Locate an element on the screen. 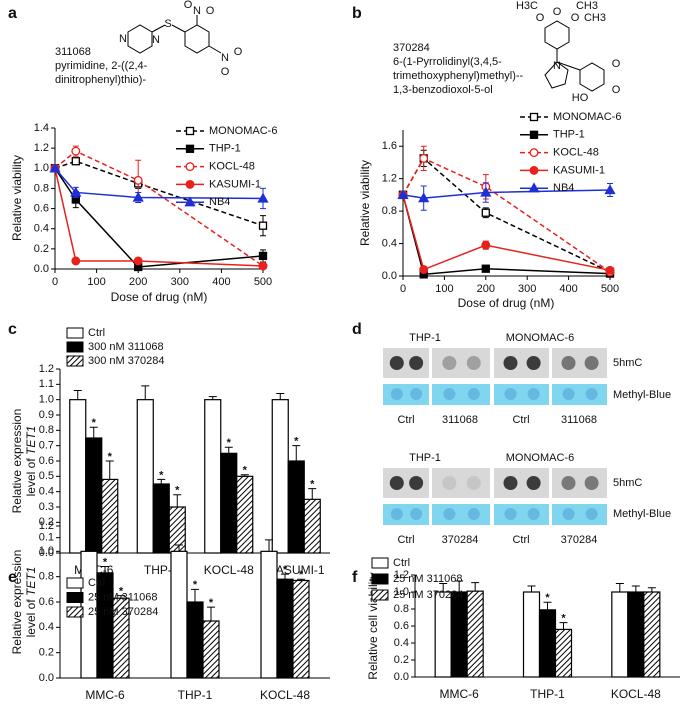 The width and height of the screenshot is (685, 714). group-label: MONOMAC-6 is located at coordinates (540, 338).